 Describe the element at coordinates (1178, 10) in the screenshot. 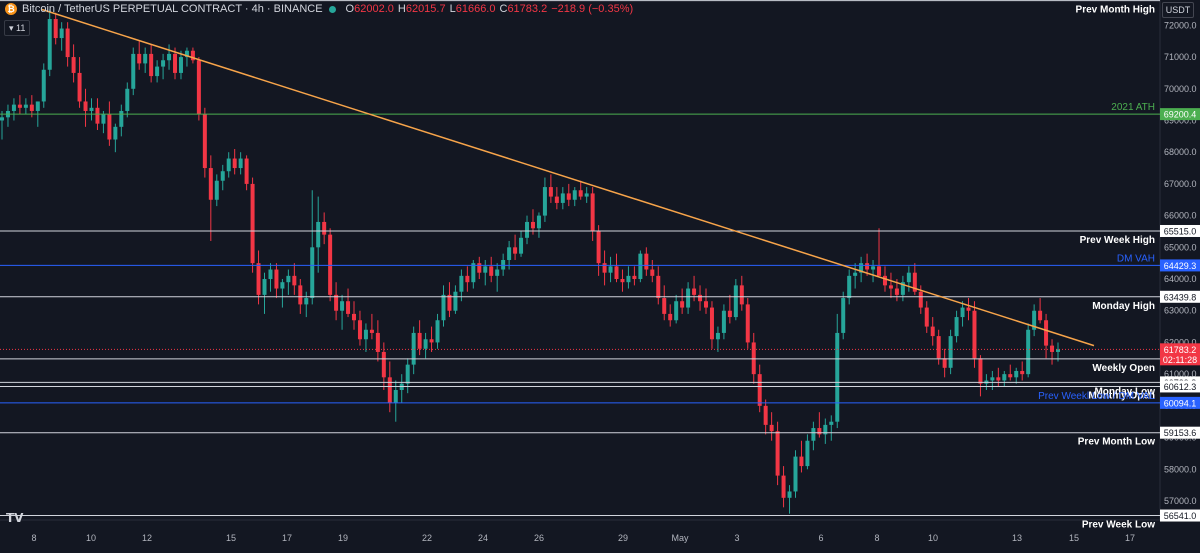

I see `currency-button: USDT` at that location.